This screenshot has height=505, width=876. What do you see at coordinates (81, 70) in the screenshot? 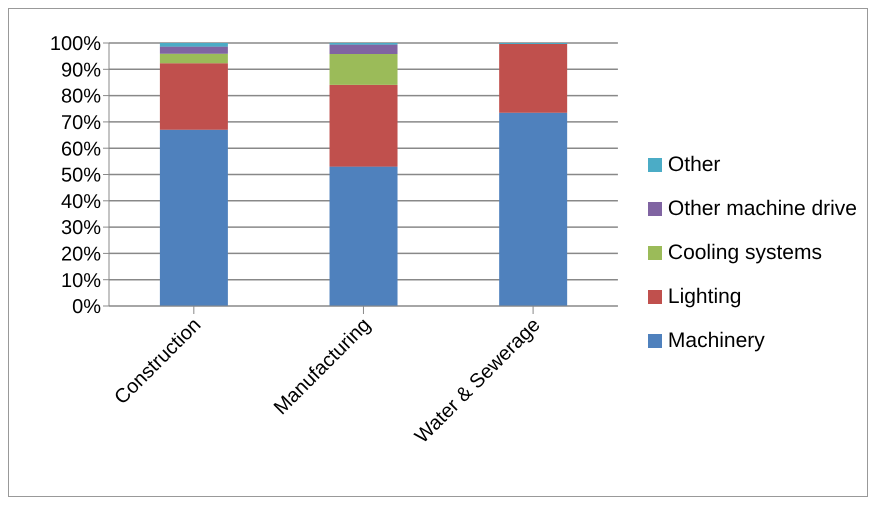
I see `y-tick-label: 90%` at bounding box center [81, 70].